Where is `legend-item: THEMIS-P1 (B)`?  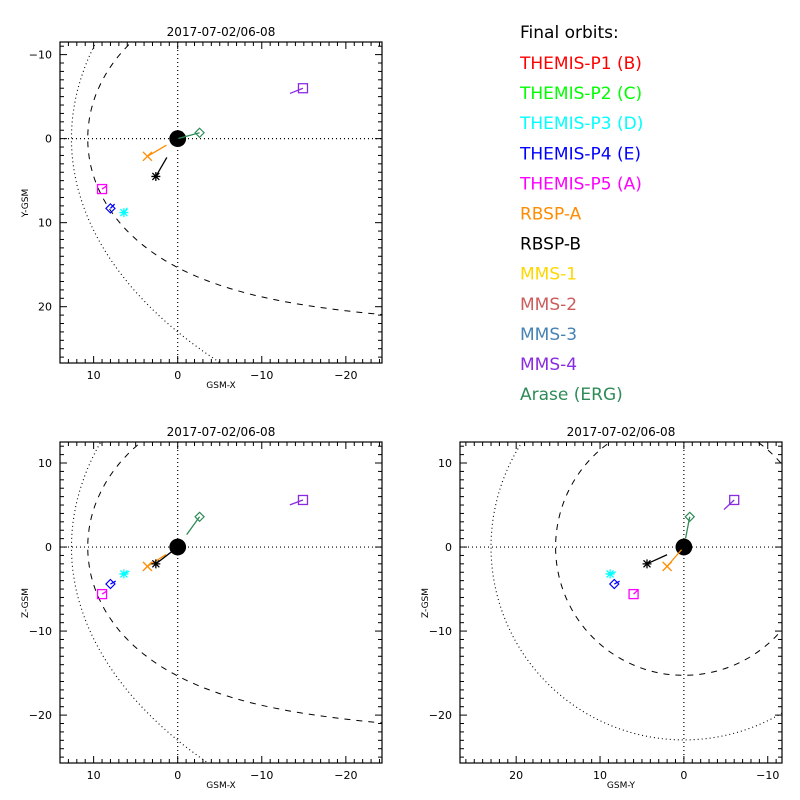
legend-item: THEMIS-P1 (B) is located at coordinates (580, 64).